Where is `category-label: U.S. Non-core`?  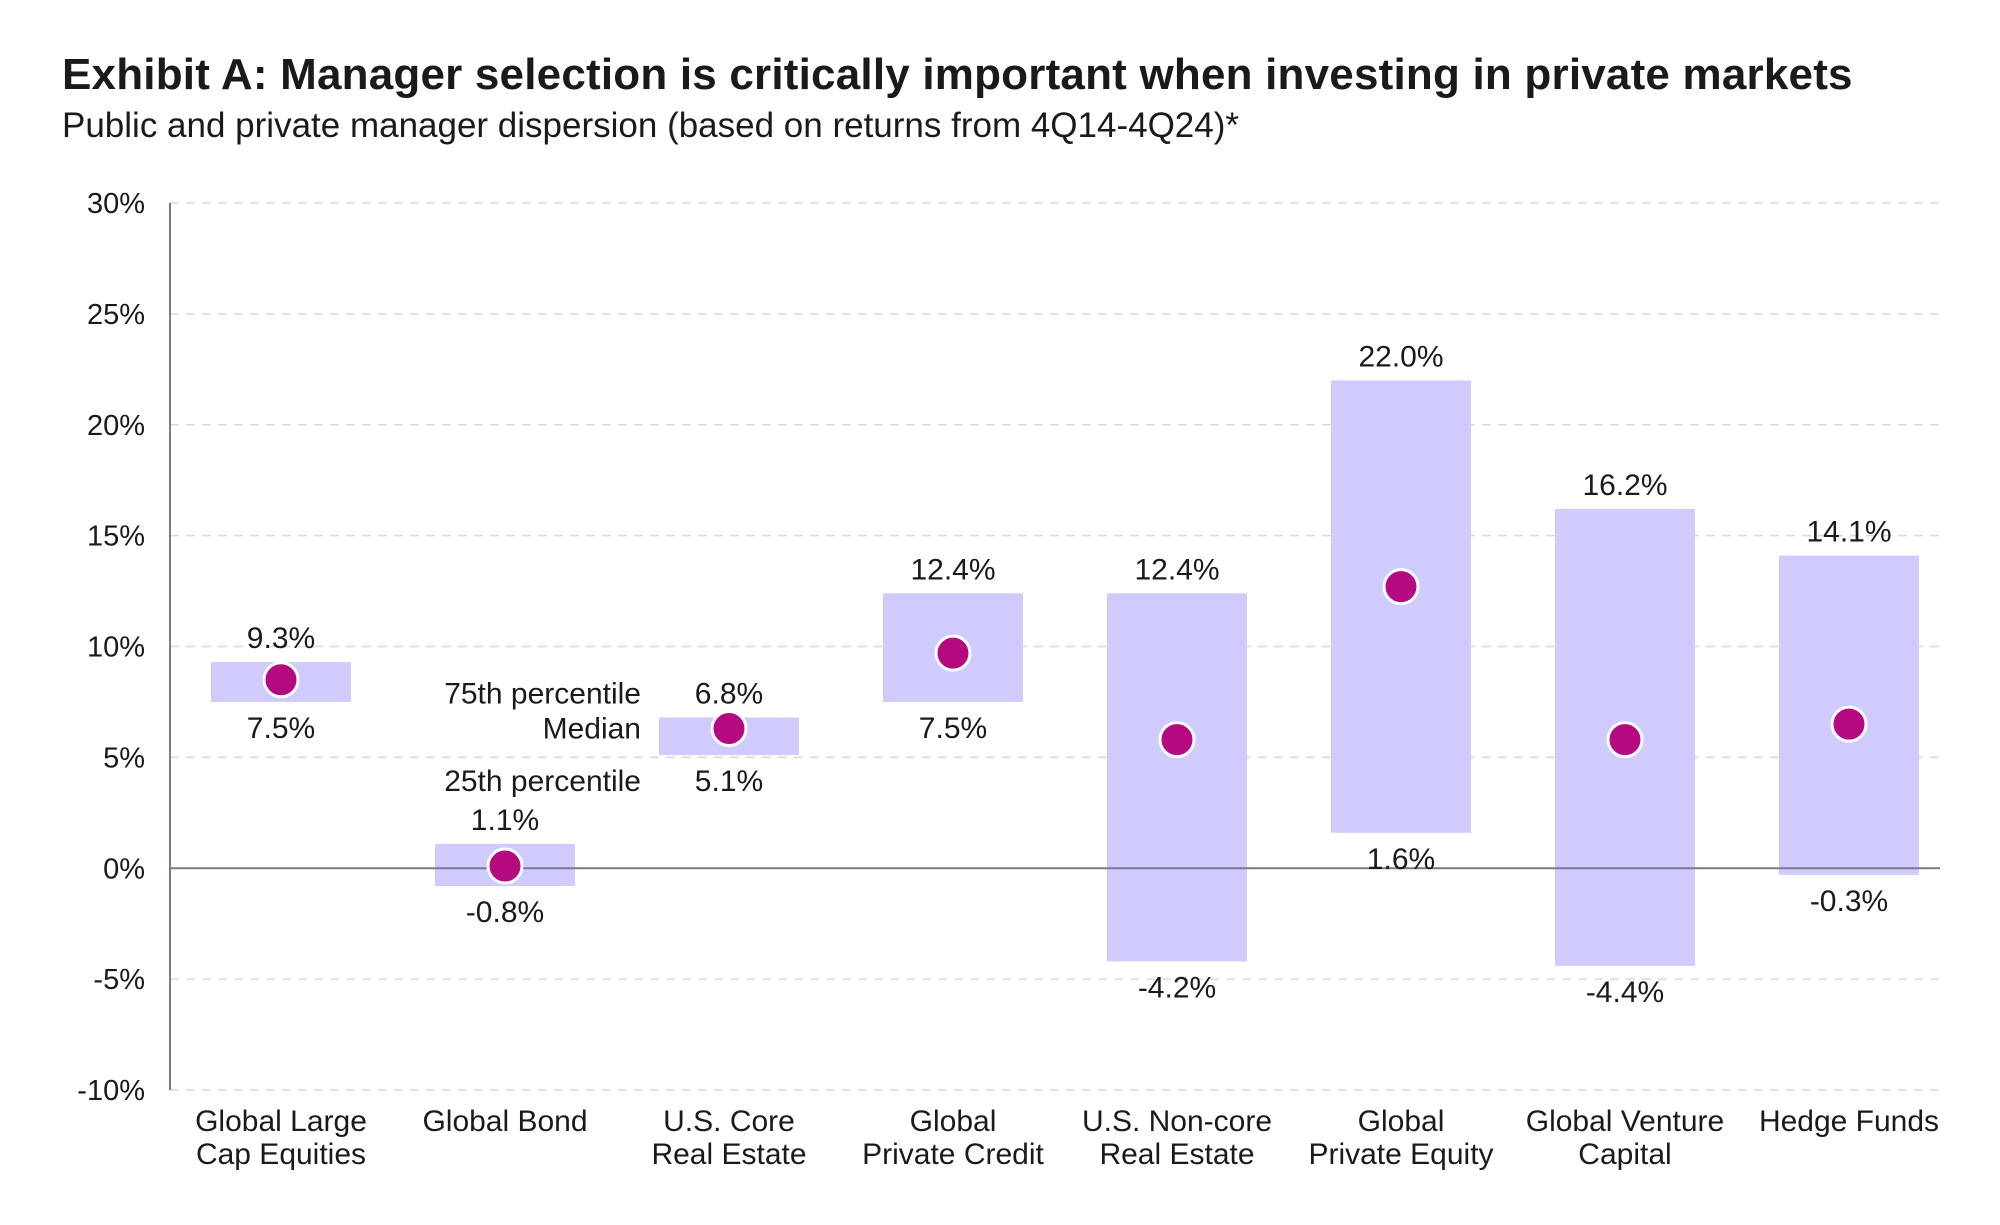 category-label: U.S. Non-core is located at coordinates (1177, 1121).